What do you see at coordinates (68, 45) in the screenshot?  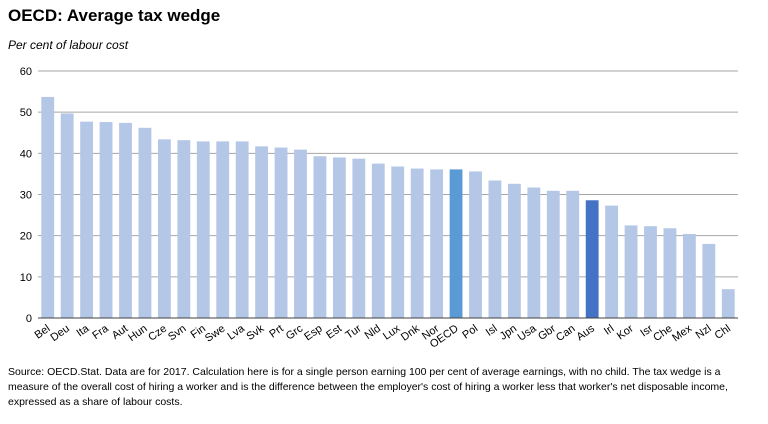 I see `y-axis-unit-label: Per cent of labour cost` at bounding box center [68, 45].